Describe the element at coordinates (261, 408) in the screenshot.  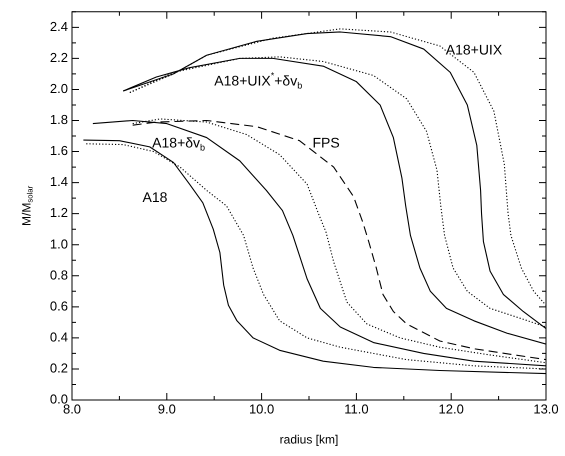
I see `x-tick-label: 10.0` at that location.